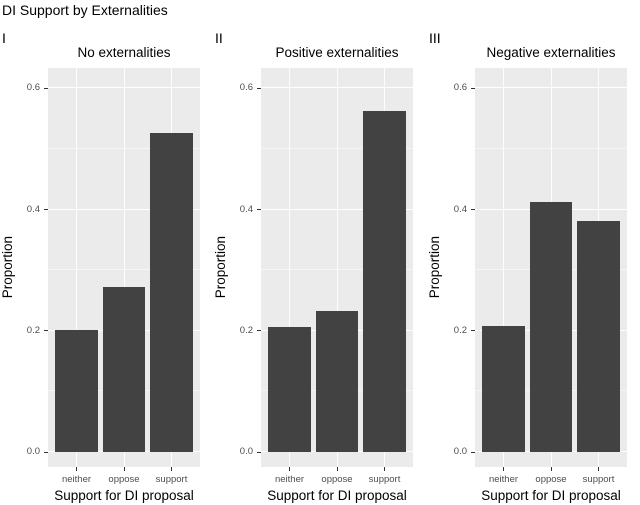 This screenshot has height=505, width=640. Describe the element at coordinates (551, 52) in the screenshot. I see `facet-title: Negative externalities` at that location.